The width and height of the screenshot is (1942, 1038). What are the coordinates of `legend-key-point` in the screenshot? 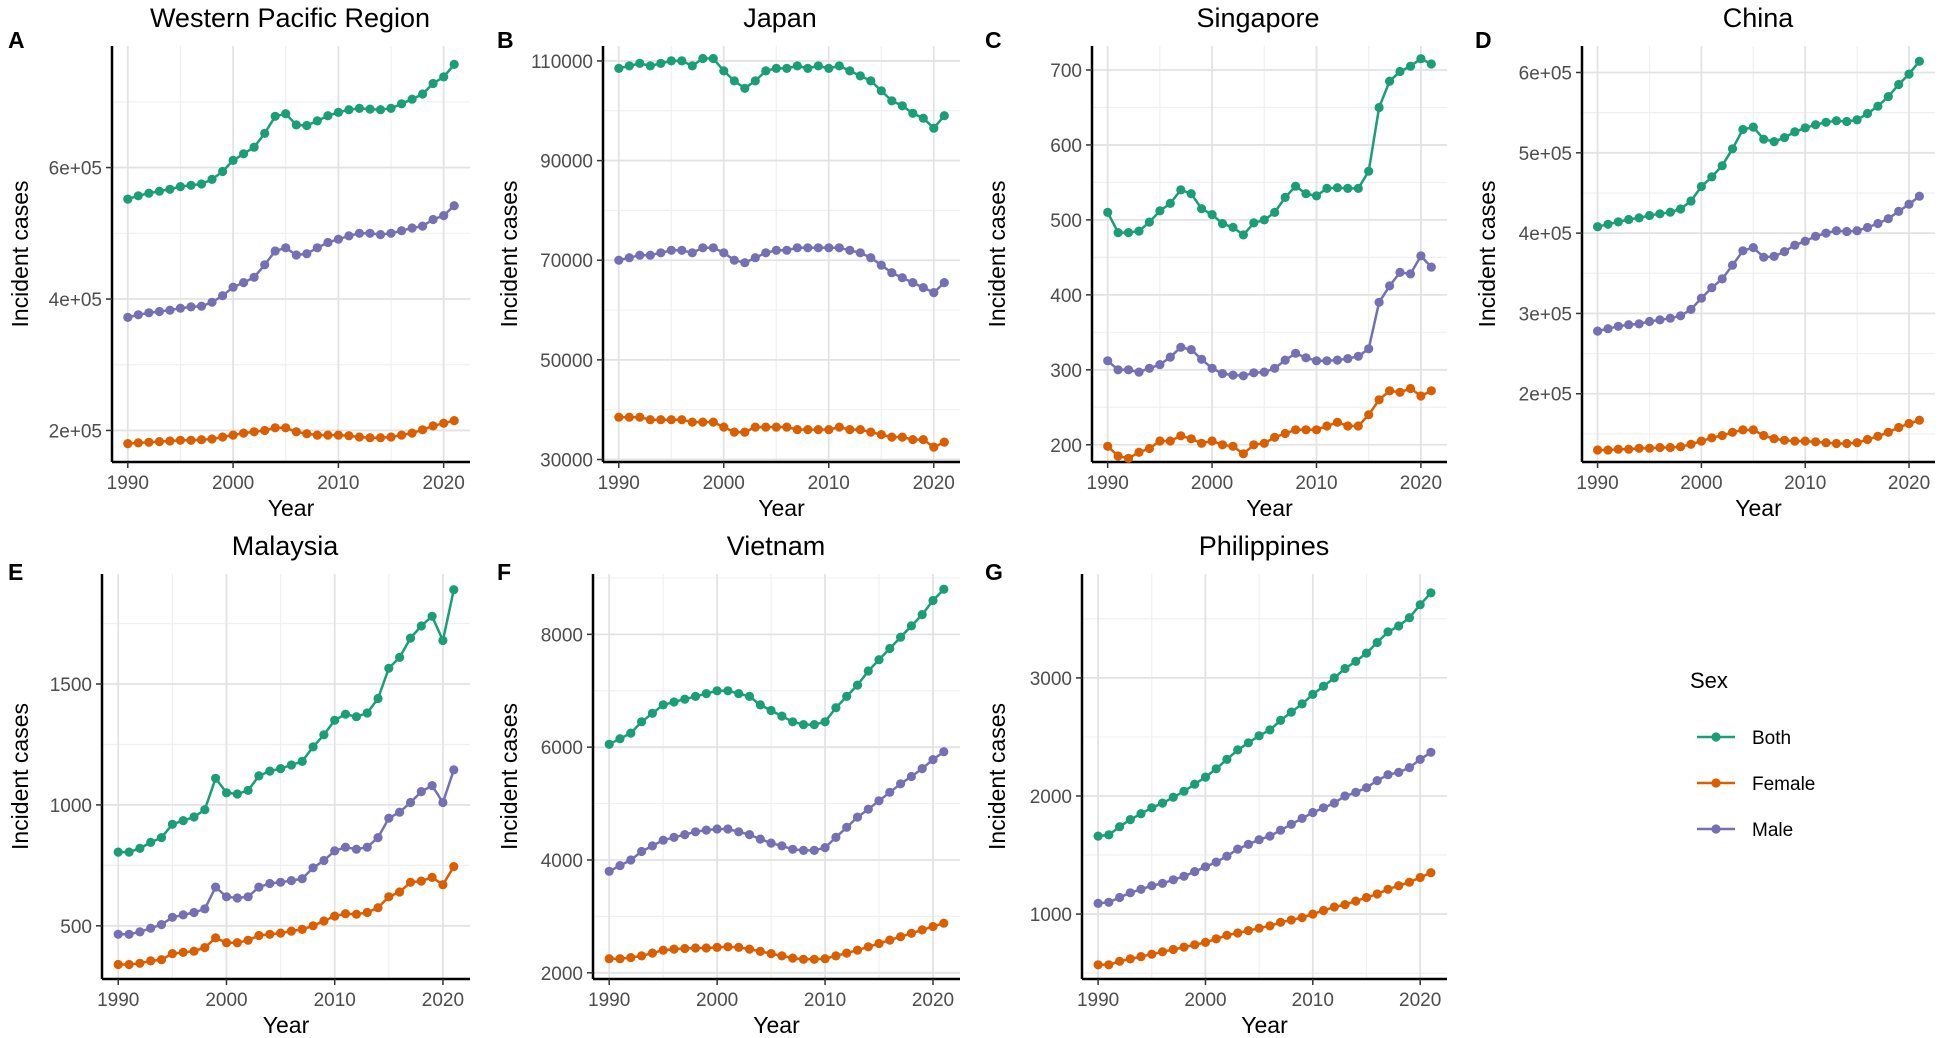 It's located at (1716, 737).